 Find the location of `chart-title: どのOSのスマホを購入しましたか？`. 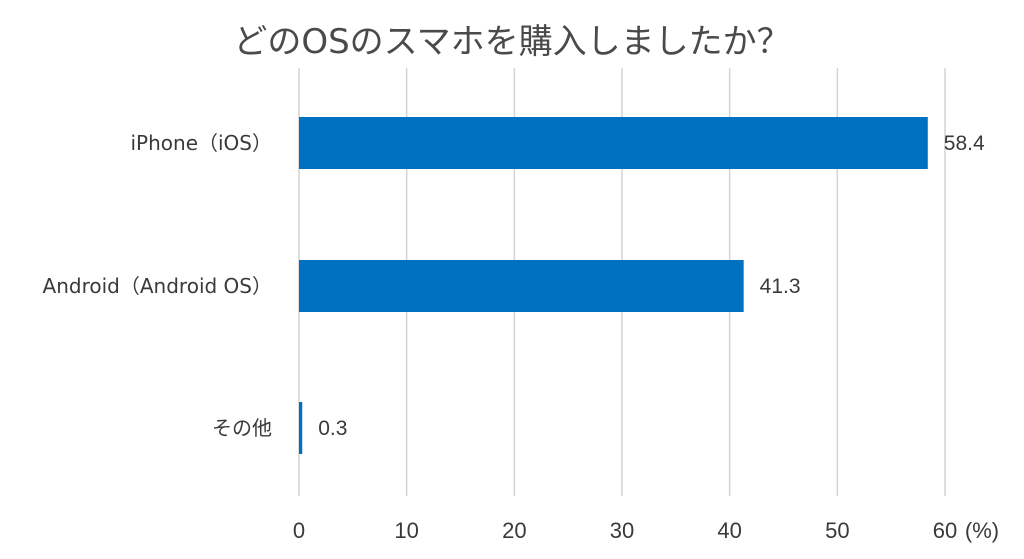

chart-title: どのOSのスマホを購入しましたか？ is located at coordinates (511, 42).